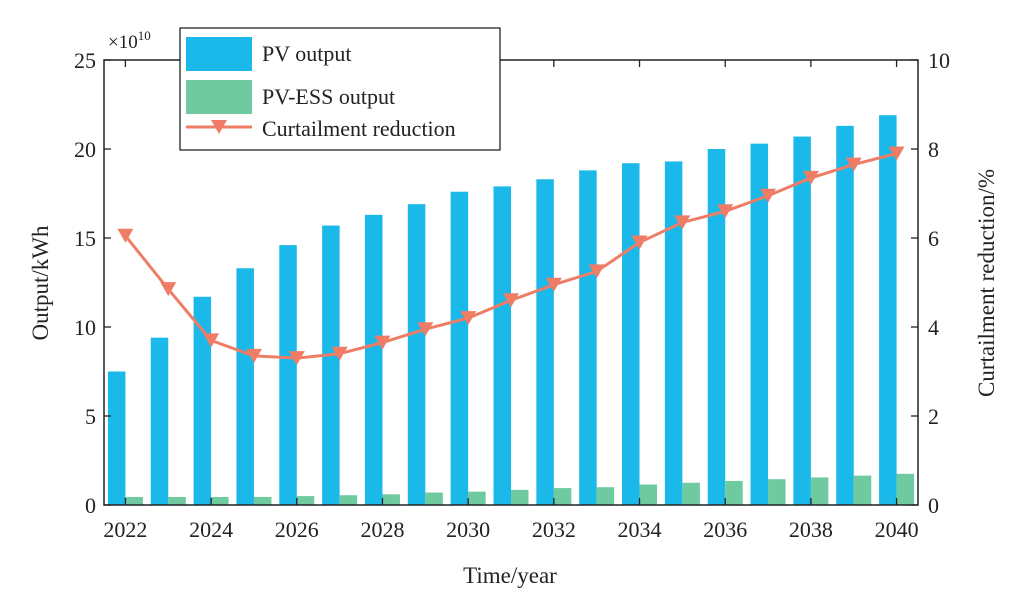 The width and height of the screenshot is (1011, 608). I want to click on legend-marker-curtailment-reduction, so click(219, 127).